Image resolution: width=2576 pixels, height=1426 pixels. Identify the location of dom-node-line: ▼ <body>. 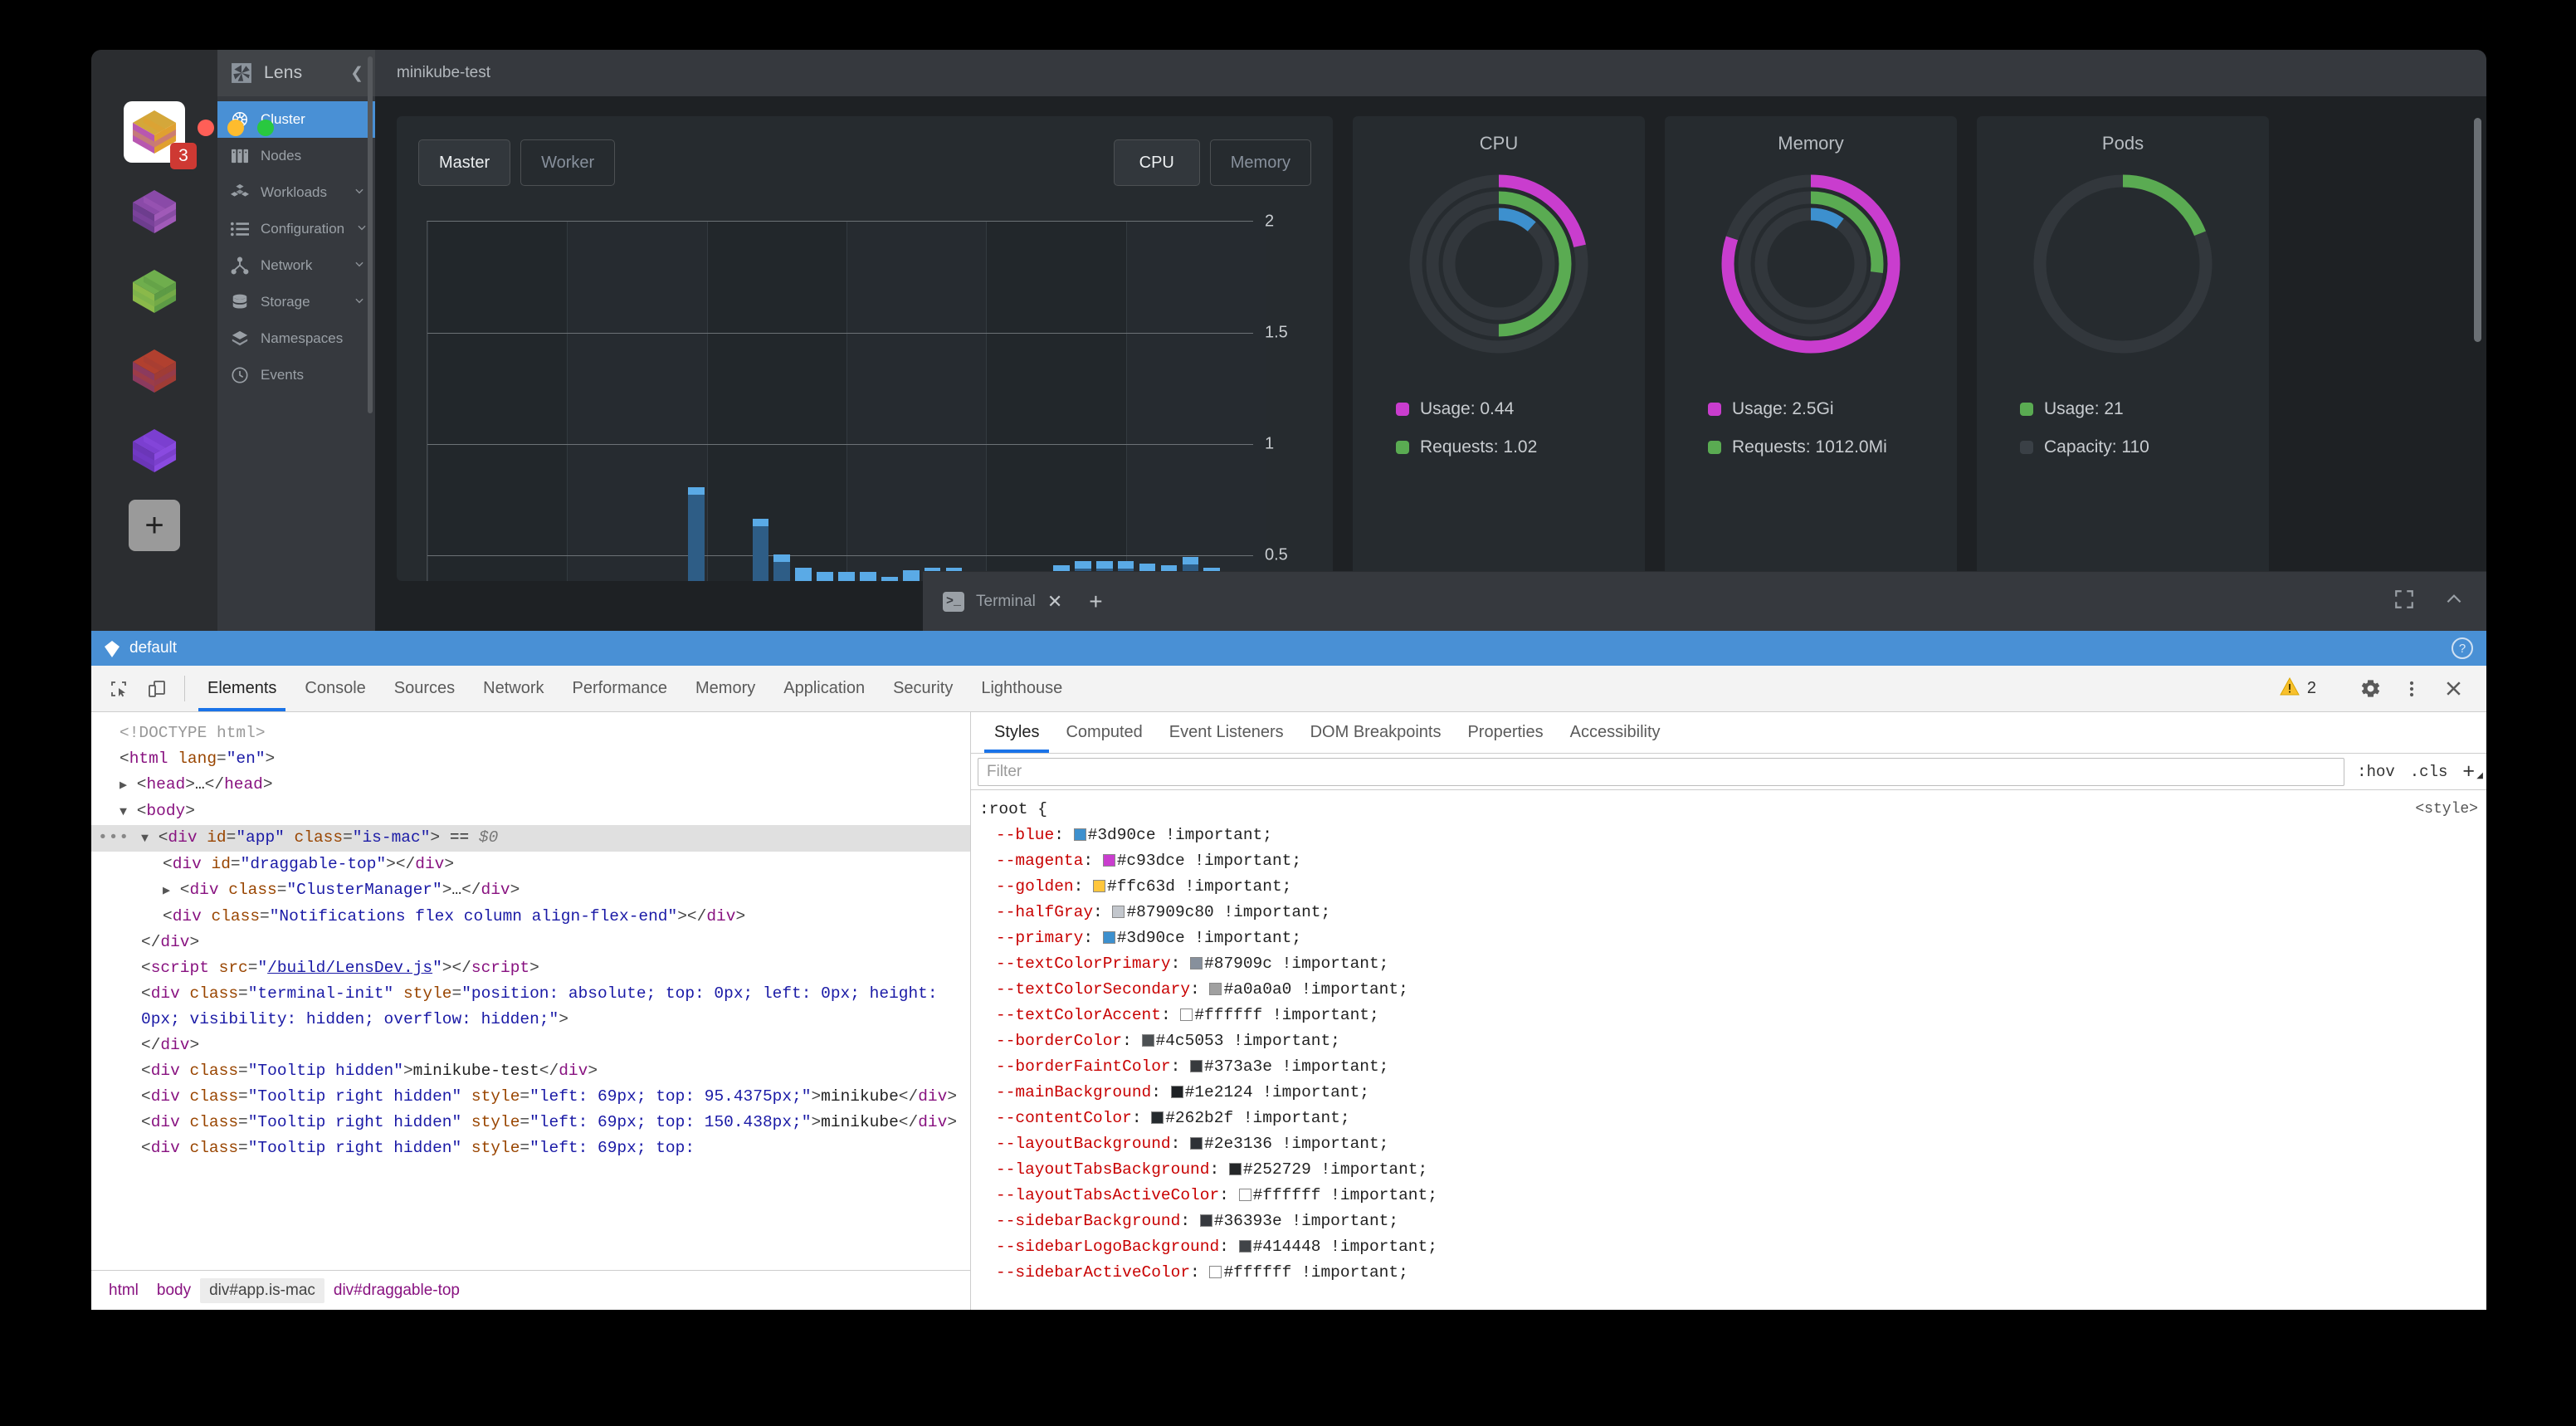
(158, 811).